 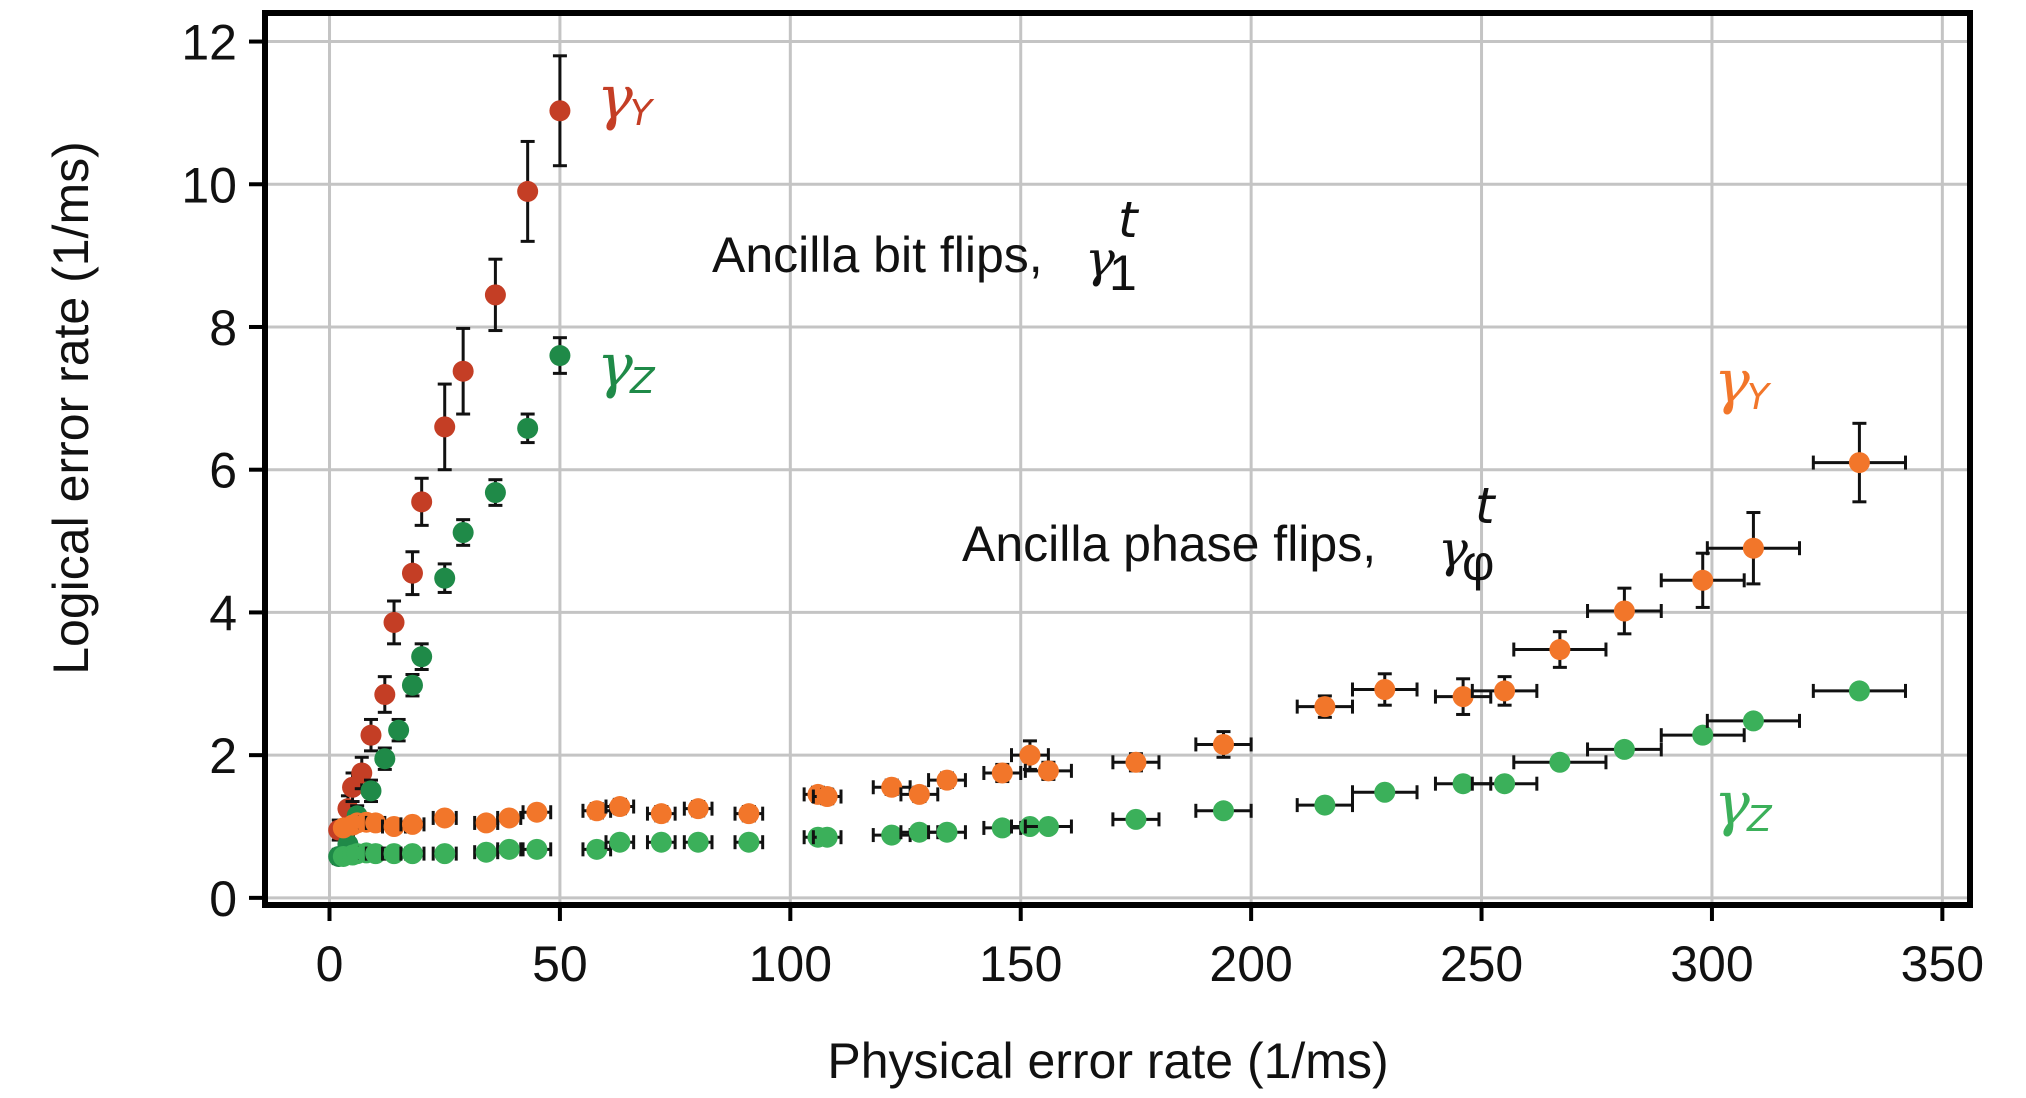 I want to click on series-label-phase-gY: γ Y, so click(x=1743, y=382).